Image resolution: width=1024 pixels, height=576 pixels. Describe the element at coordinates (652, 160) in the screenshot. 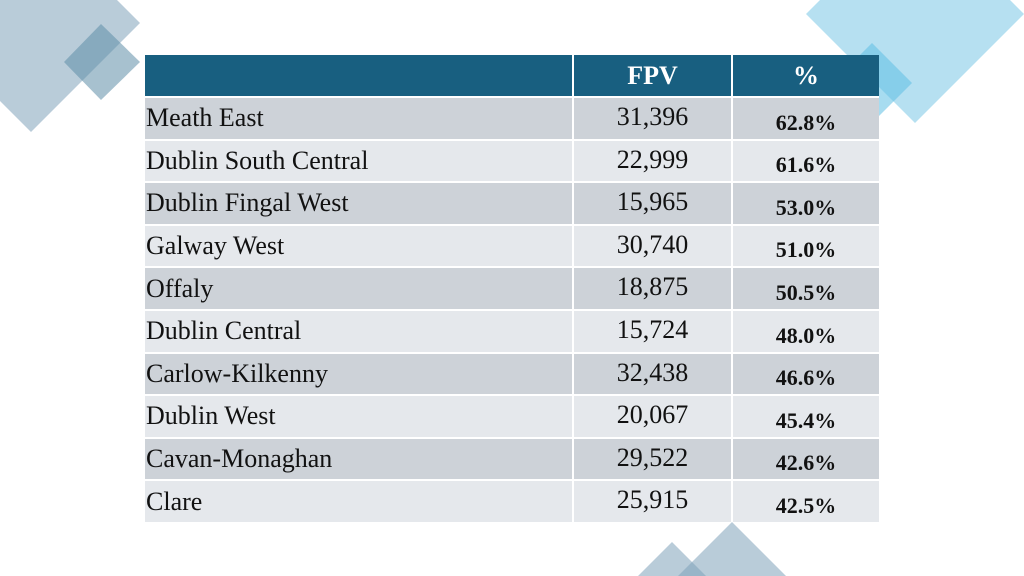

I see `fpv-cell: 22,999` at that location.